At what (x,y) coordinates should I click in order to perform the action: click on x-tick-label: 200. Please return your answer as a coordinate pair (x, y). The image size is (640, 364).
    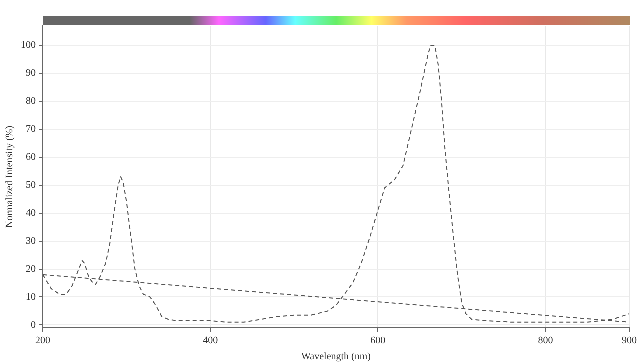
    Looking at the image, I should click on (43, 341).